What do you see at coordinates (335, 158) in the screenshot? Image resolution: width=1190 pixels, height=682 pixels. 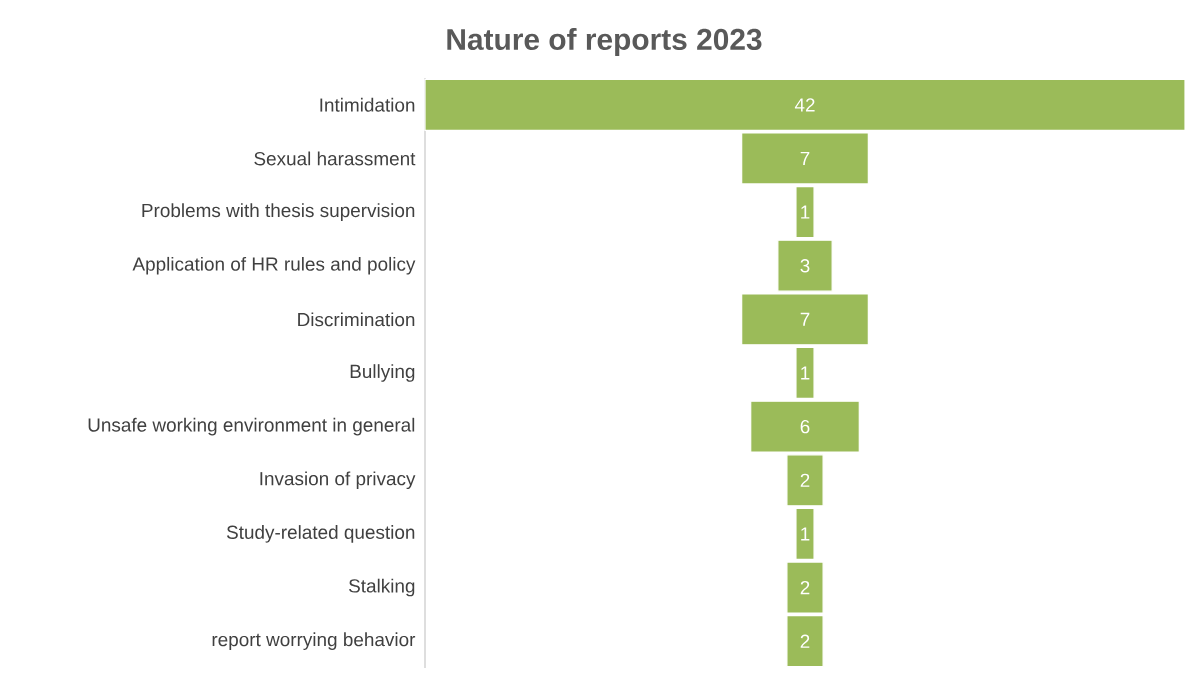 I see `category-label: Sexual harassment` at bounding box center [335, 158].